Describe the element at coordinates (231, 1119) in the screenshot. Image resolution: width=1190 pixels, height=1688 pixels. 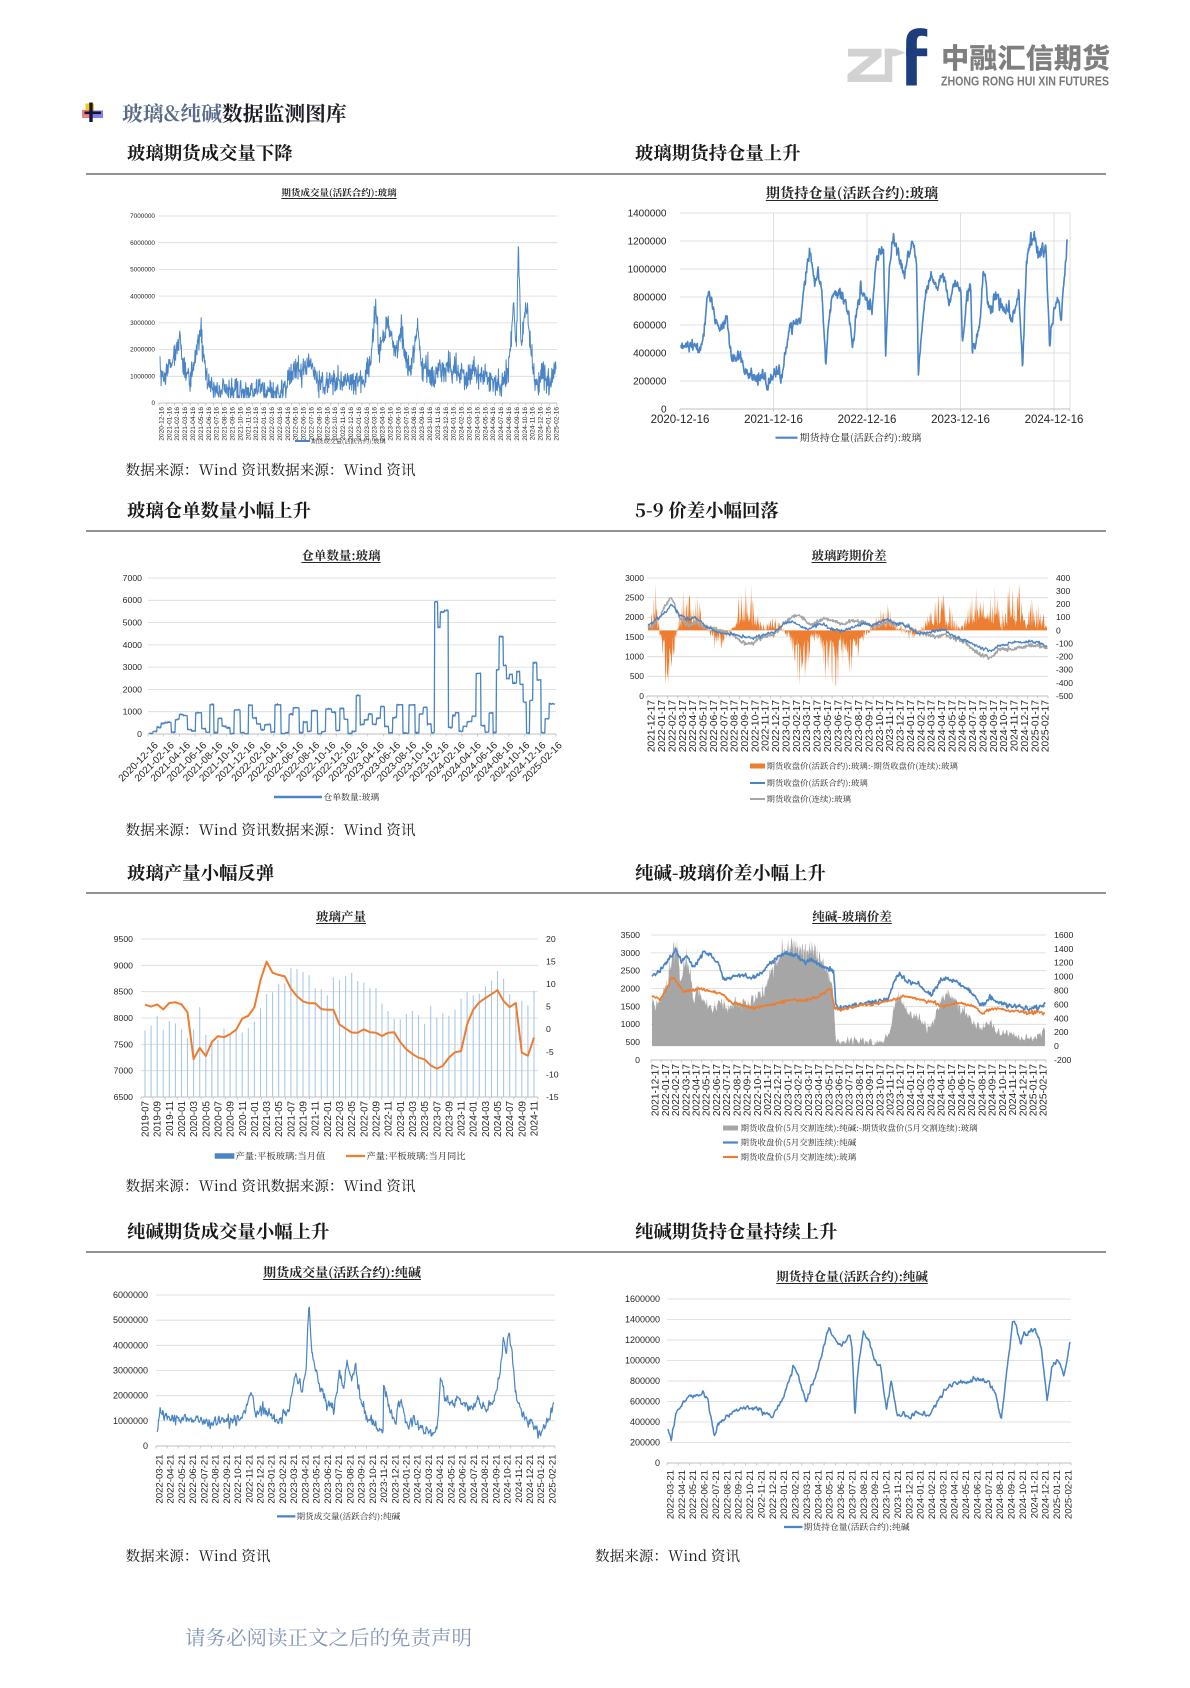
I see `svg-text: 2020-09` at that location.